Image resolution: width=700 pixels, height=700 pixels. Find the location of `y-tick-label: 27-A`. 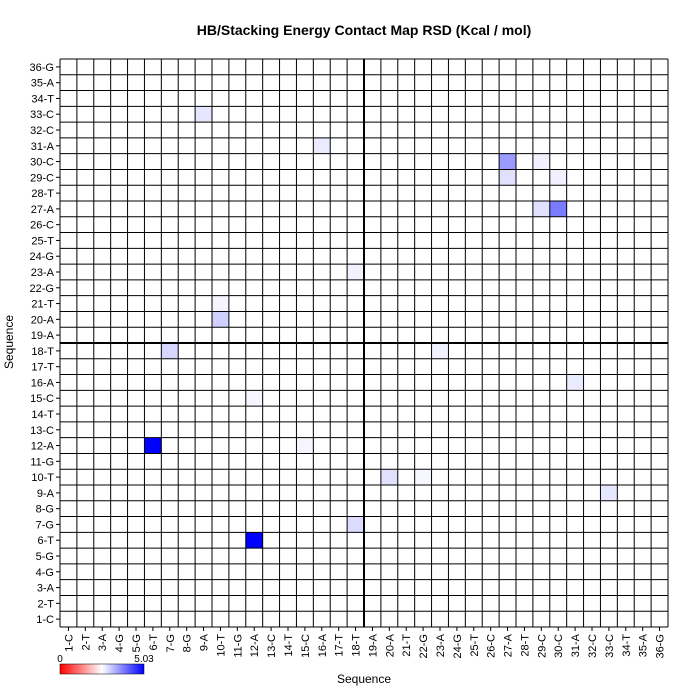

y-tick-label: 27-A is located at coordinates (43, 210).